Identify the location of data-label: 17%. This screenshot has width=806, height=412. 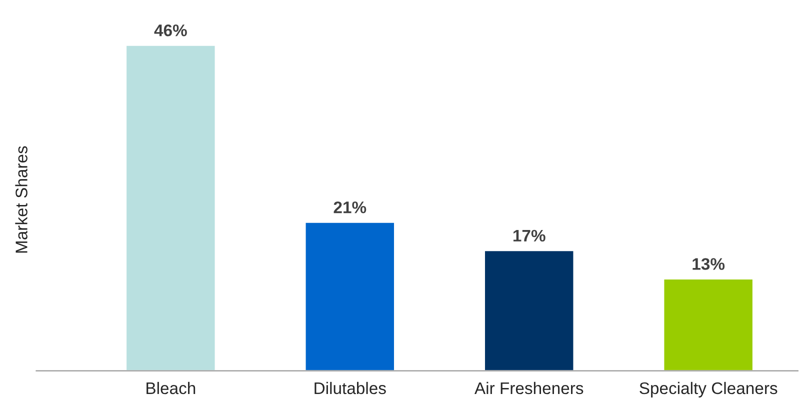
(529, 236).